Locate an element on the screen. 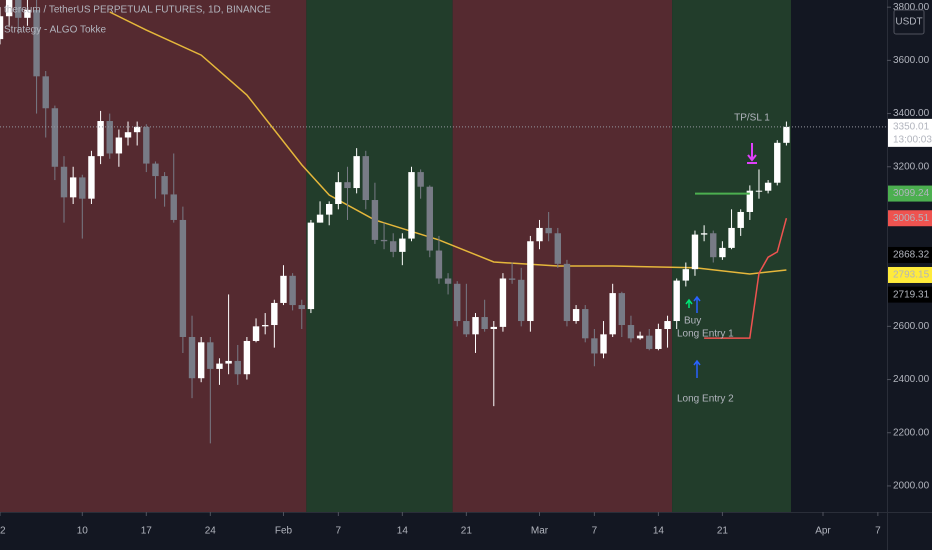 This screenshot has height=550, width=932. unit-label: USDT is located at coordinates (908, 22).